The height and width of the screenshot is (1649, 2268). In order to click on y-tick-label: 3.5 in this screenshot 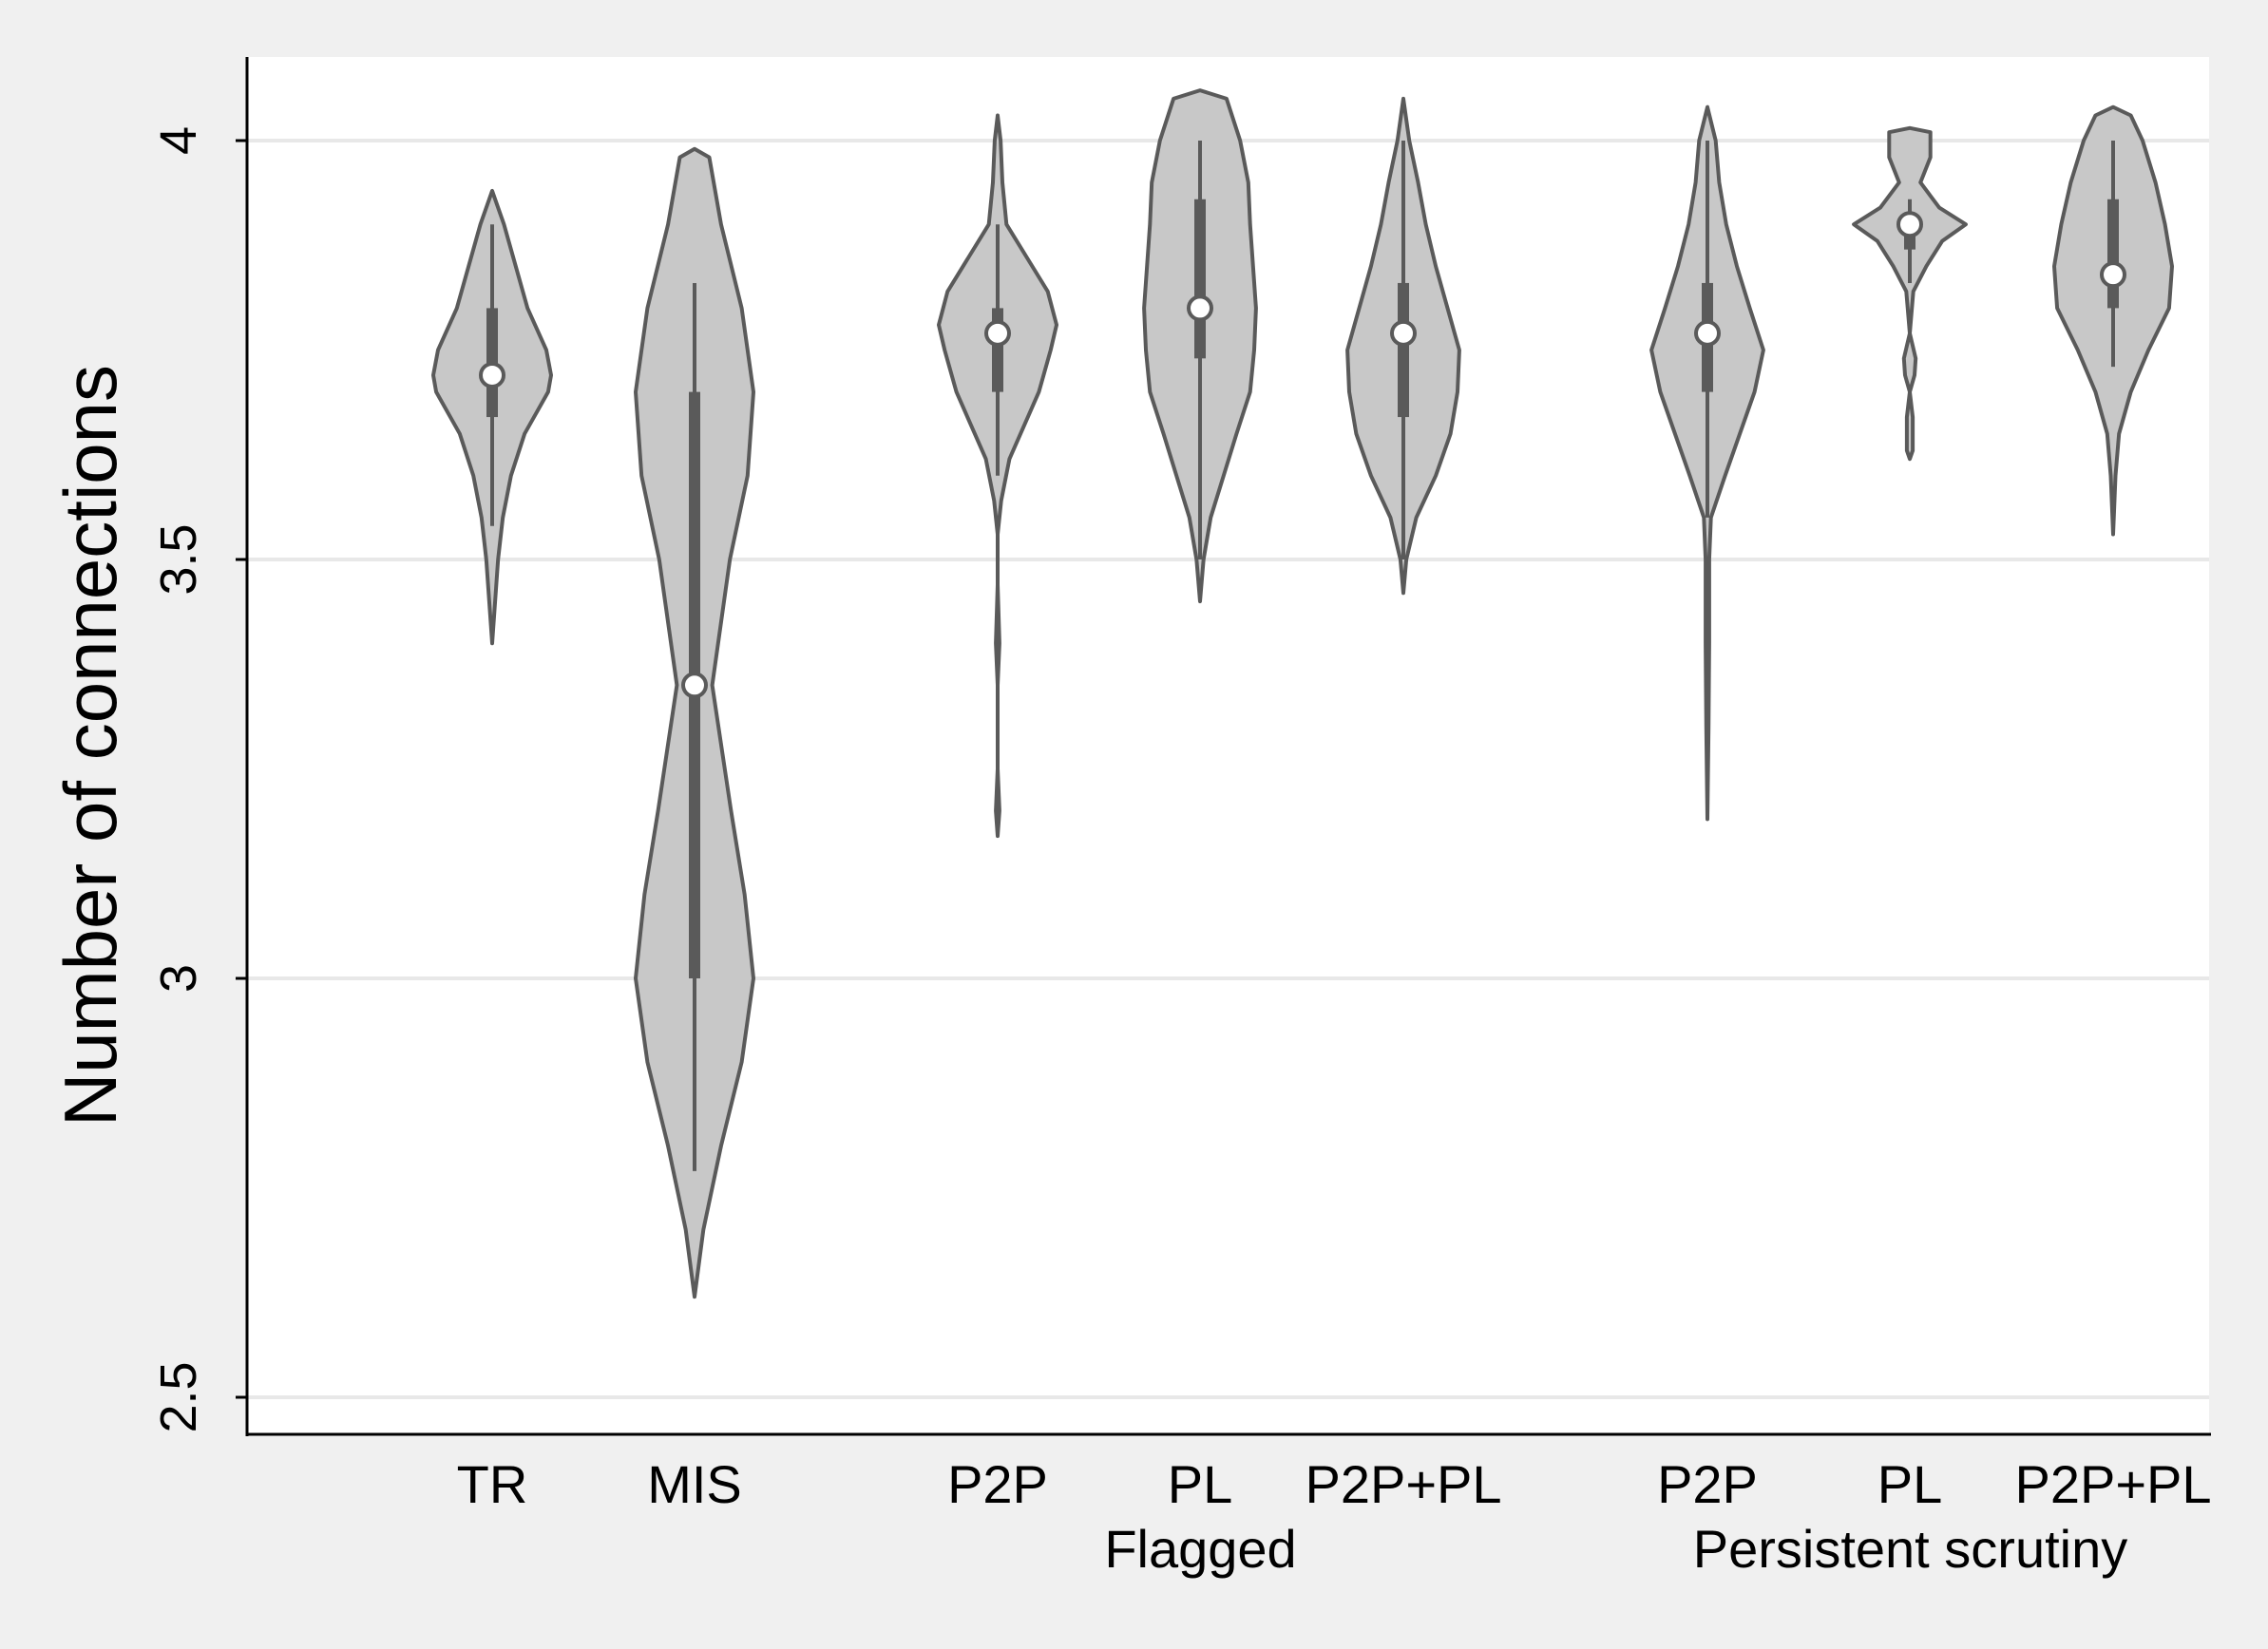, I will do `click(178, 559)`.